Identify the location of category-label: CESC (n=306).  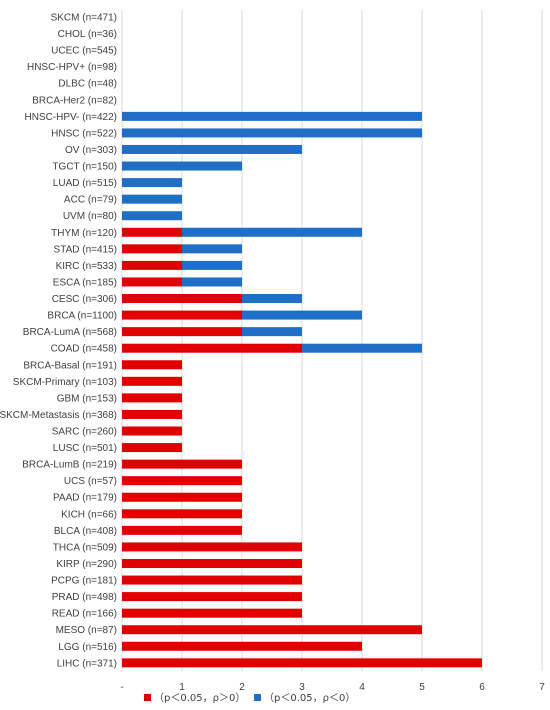
(84, 299).